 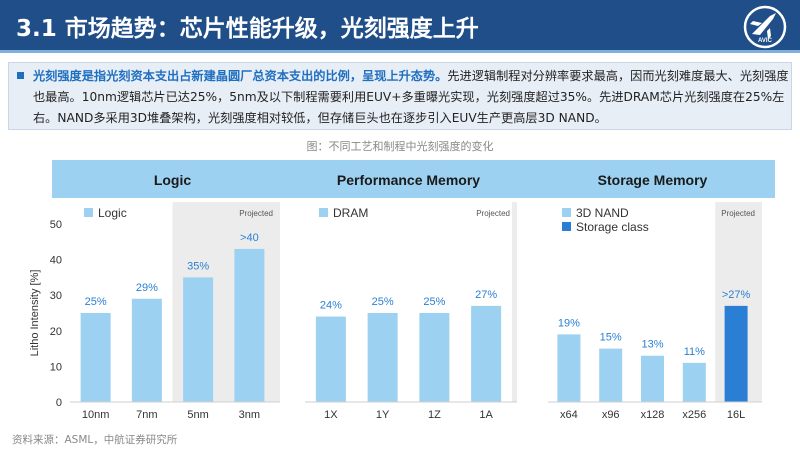 I want to click on bar-7nm, so click(x=146, y=350).